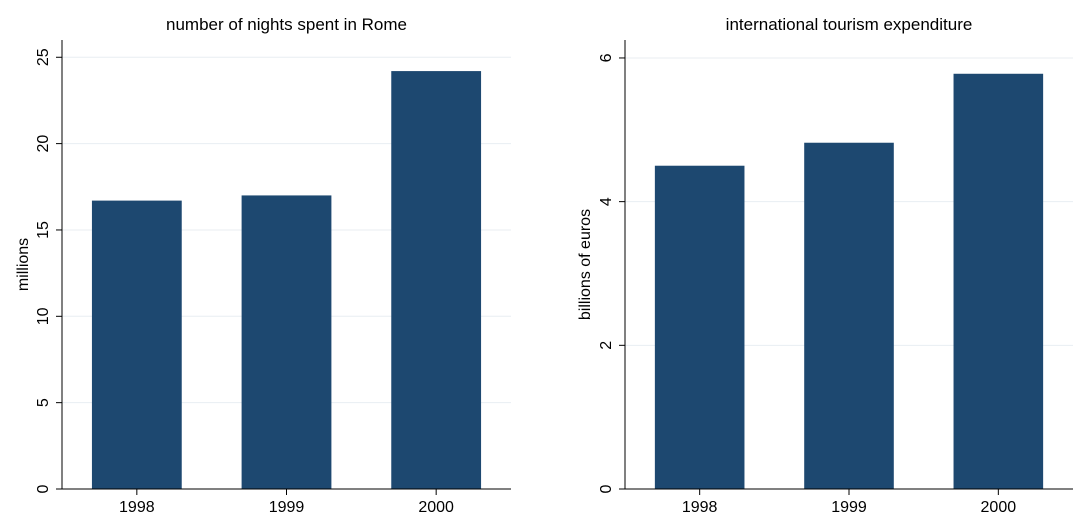  What do you see at coordinates (23, 264) in the screenshot?
I see `y-axis-label: millions` at bounding box center [23, 264].